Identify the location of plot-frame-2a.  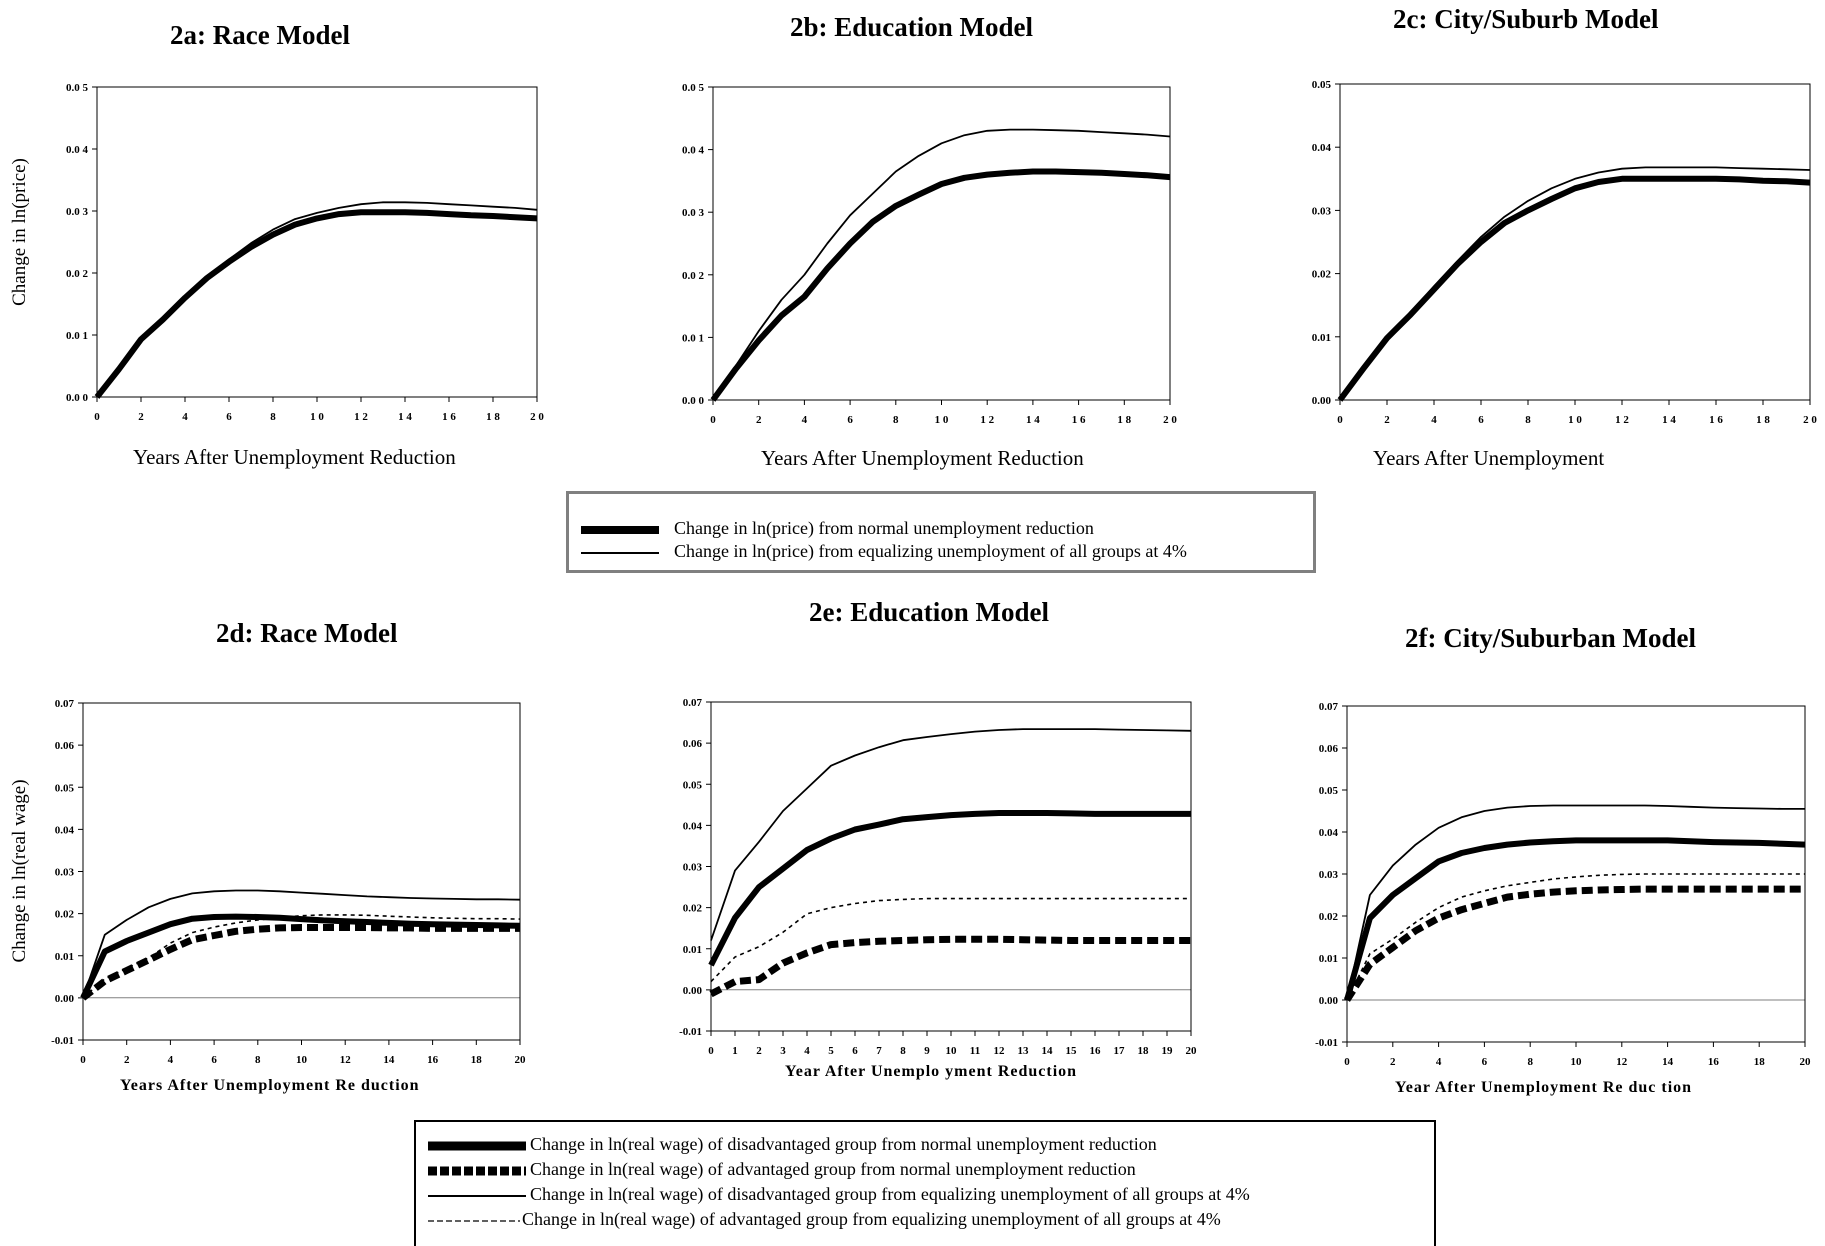
(317, 242).